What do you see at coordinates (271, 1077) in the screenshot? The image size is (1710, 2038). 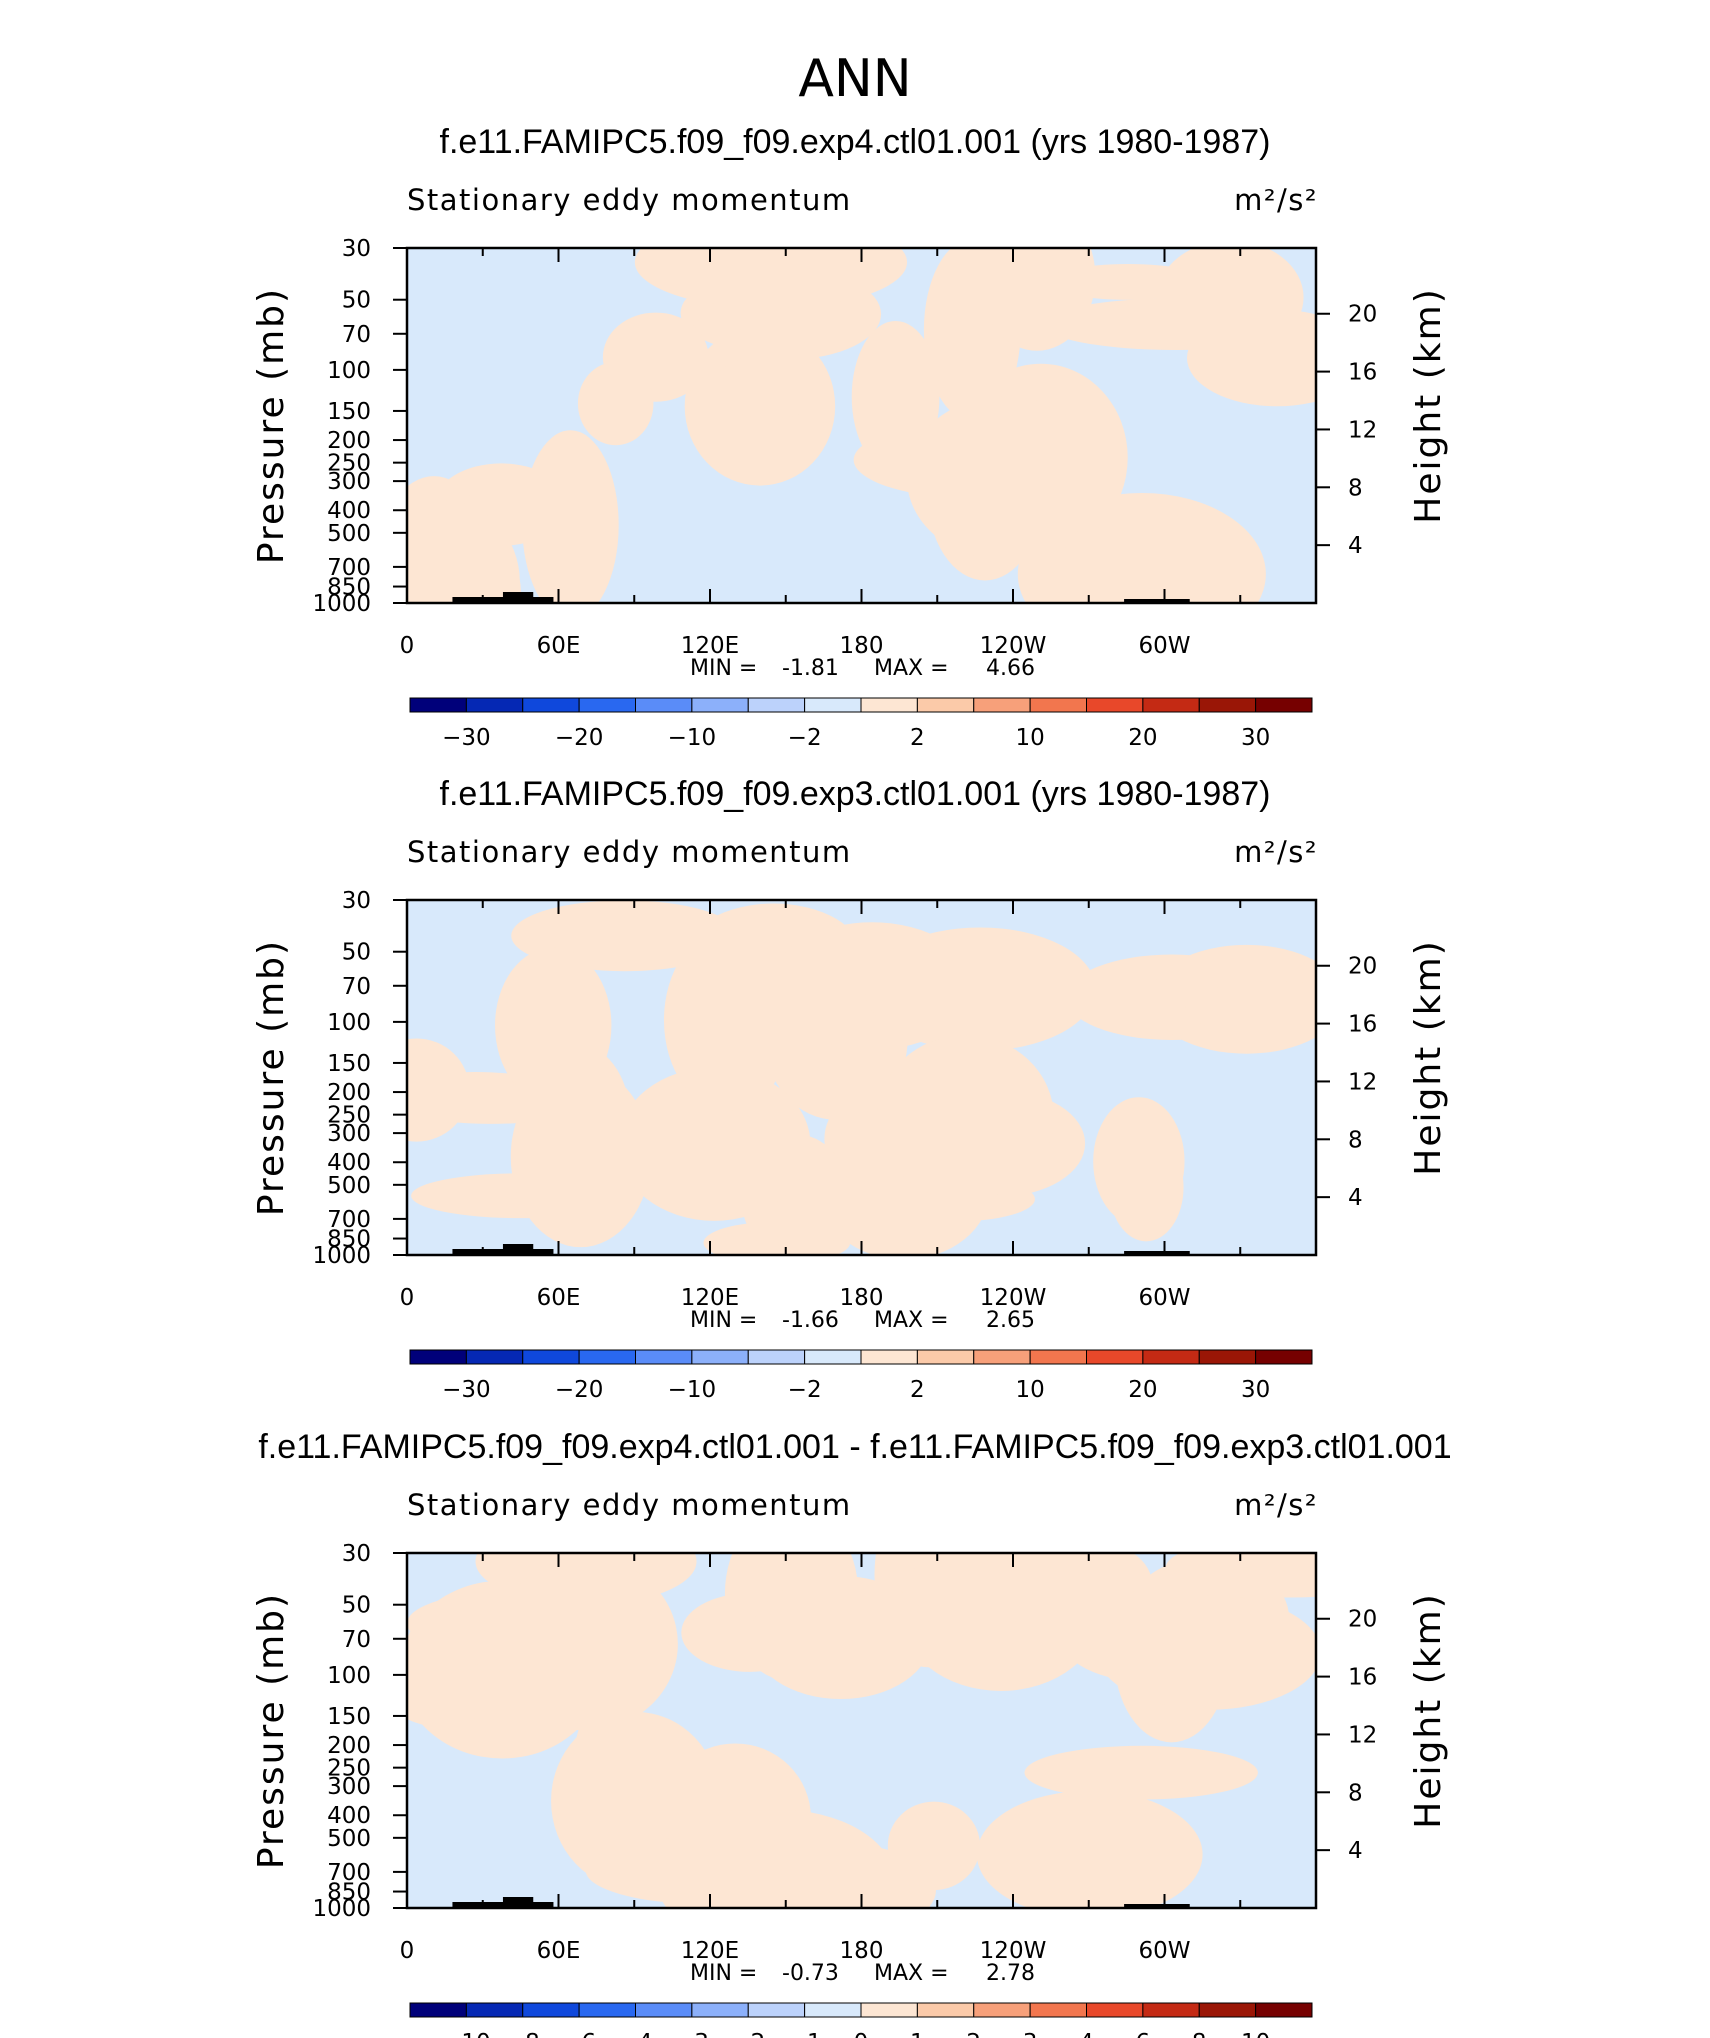 I see `y-axis-label: Pressure (mb)` at bounding box center [271, 1077].